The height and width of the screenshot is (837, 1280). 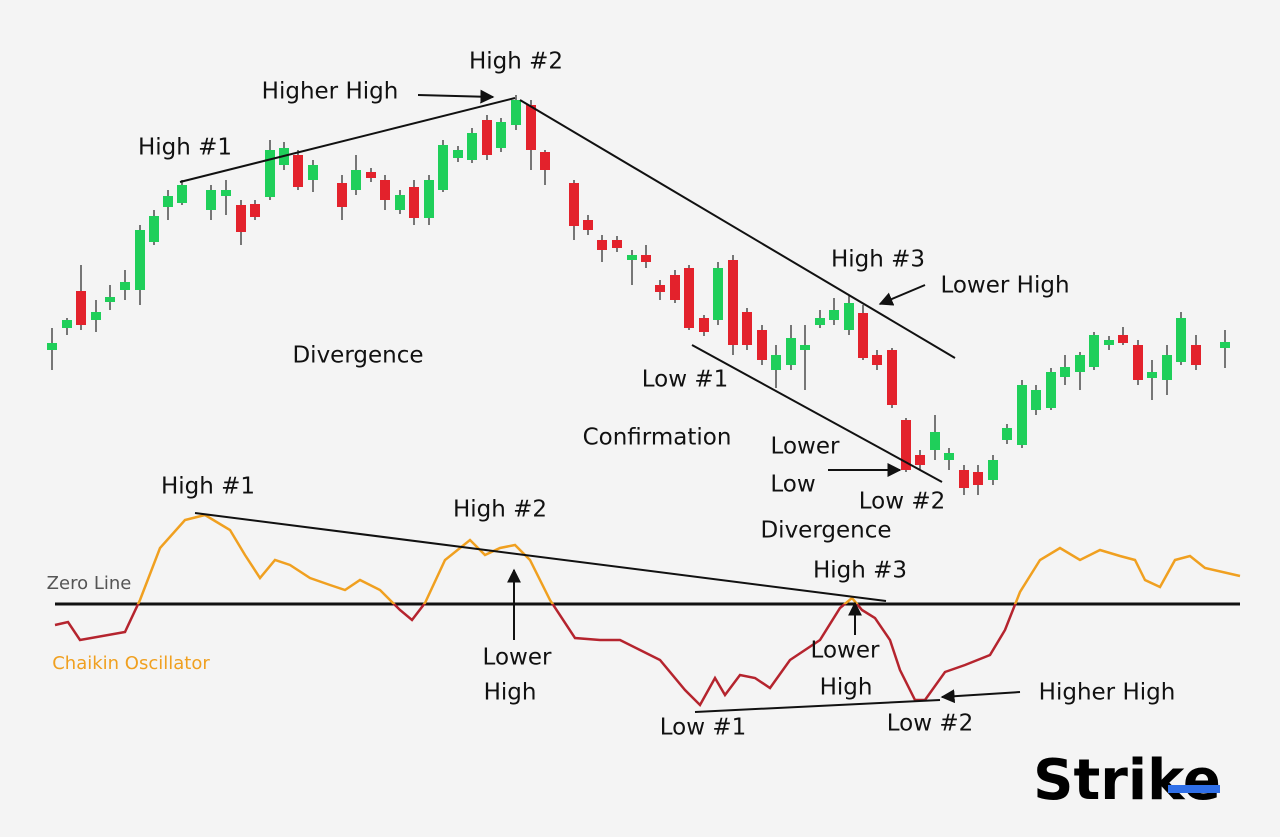 I want to click on label: Chaikin Oscillator, so click(x=131, y=663).